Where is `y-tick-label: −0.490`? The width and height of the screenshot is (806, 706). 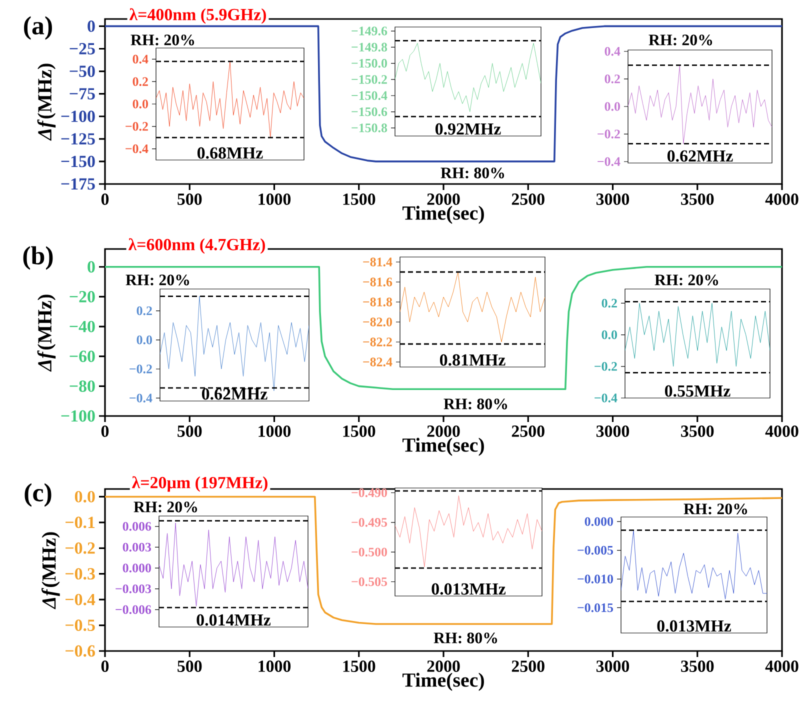 y-tick-label: −0.490 is located at coordinates (369, 493).